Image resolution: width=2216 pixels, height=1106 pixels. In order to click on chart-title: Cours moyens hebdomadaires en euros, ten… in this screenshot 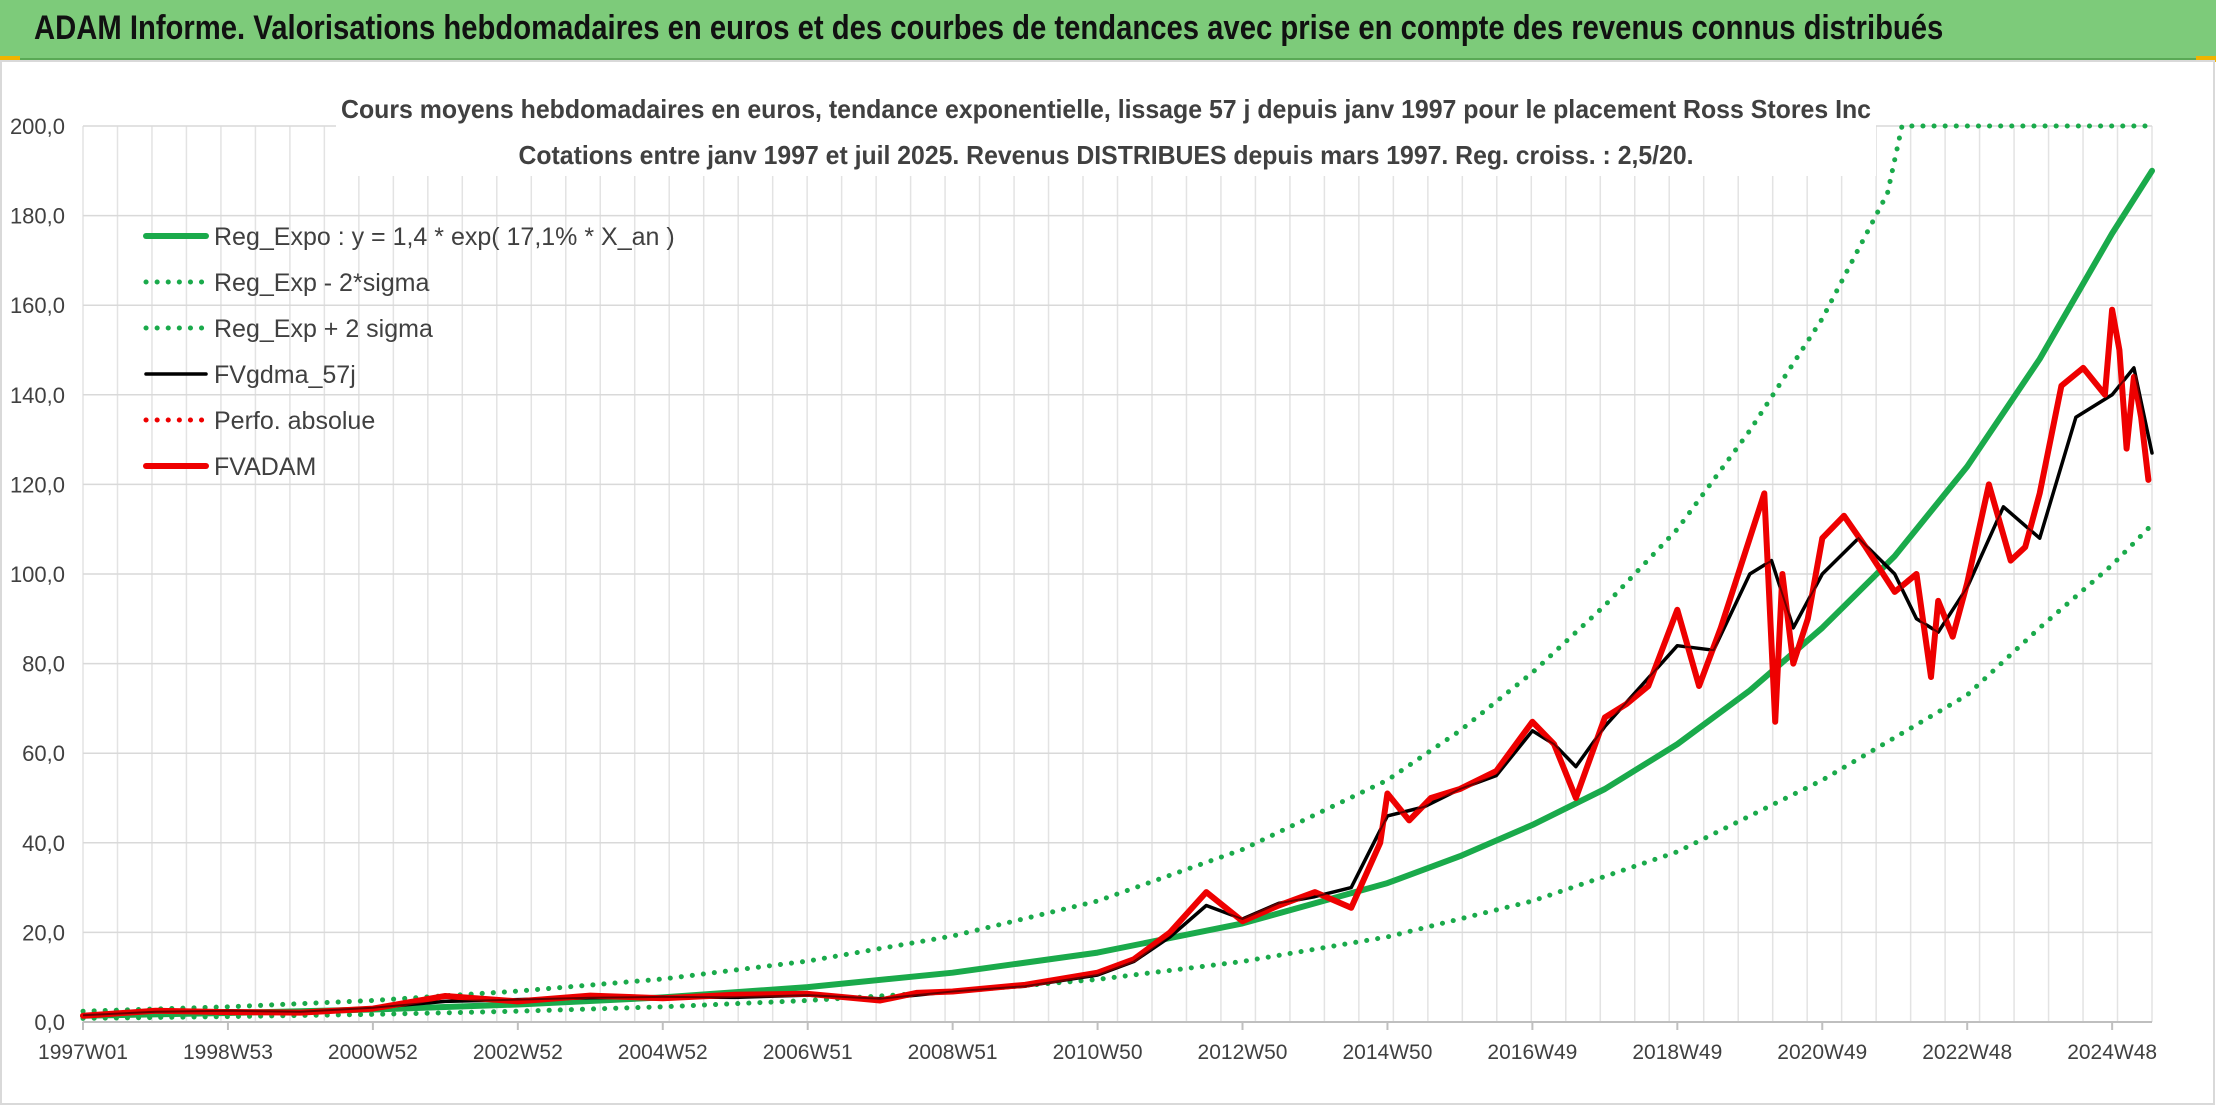, I will do `click(1106, 109)`.